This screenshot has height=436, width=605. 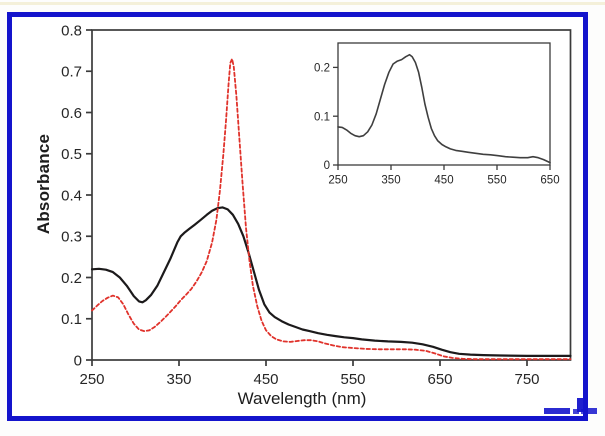 I want to click on inset-y-tick-label: 0.1, so click(x=322, y=117).